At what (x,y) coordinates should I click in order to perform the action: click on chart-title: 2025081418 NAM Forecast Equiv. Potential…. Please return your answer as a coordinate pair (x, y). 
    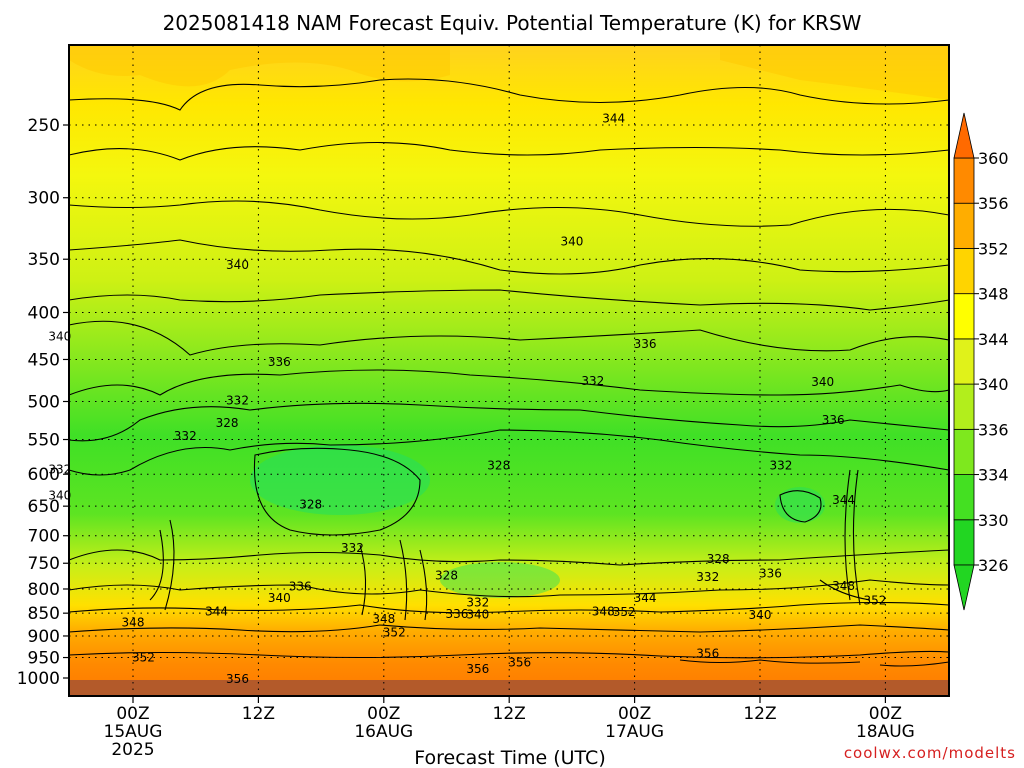
    Looking at the image, I should click on (512, 23).